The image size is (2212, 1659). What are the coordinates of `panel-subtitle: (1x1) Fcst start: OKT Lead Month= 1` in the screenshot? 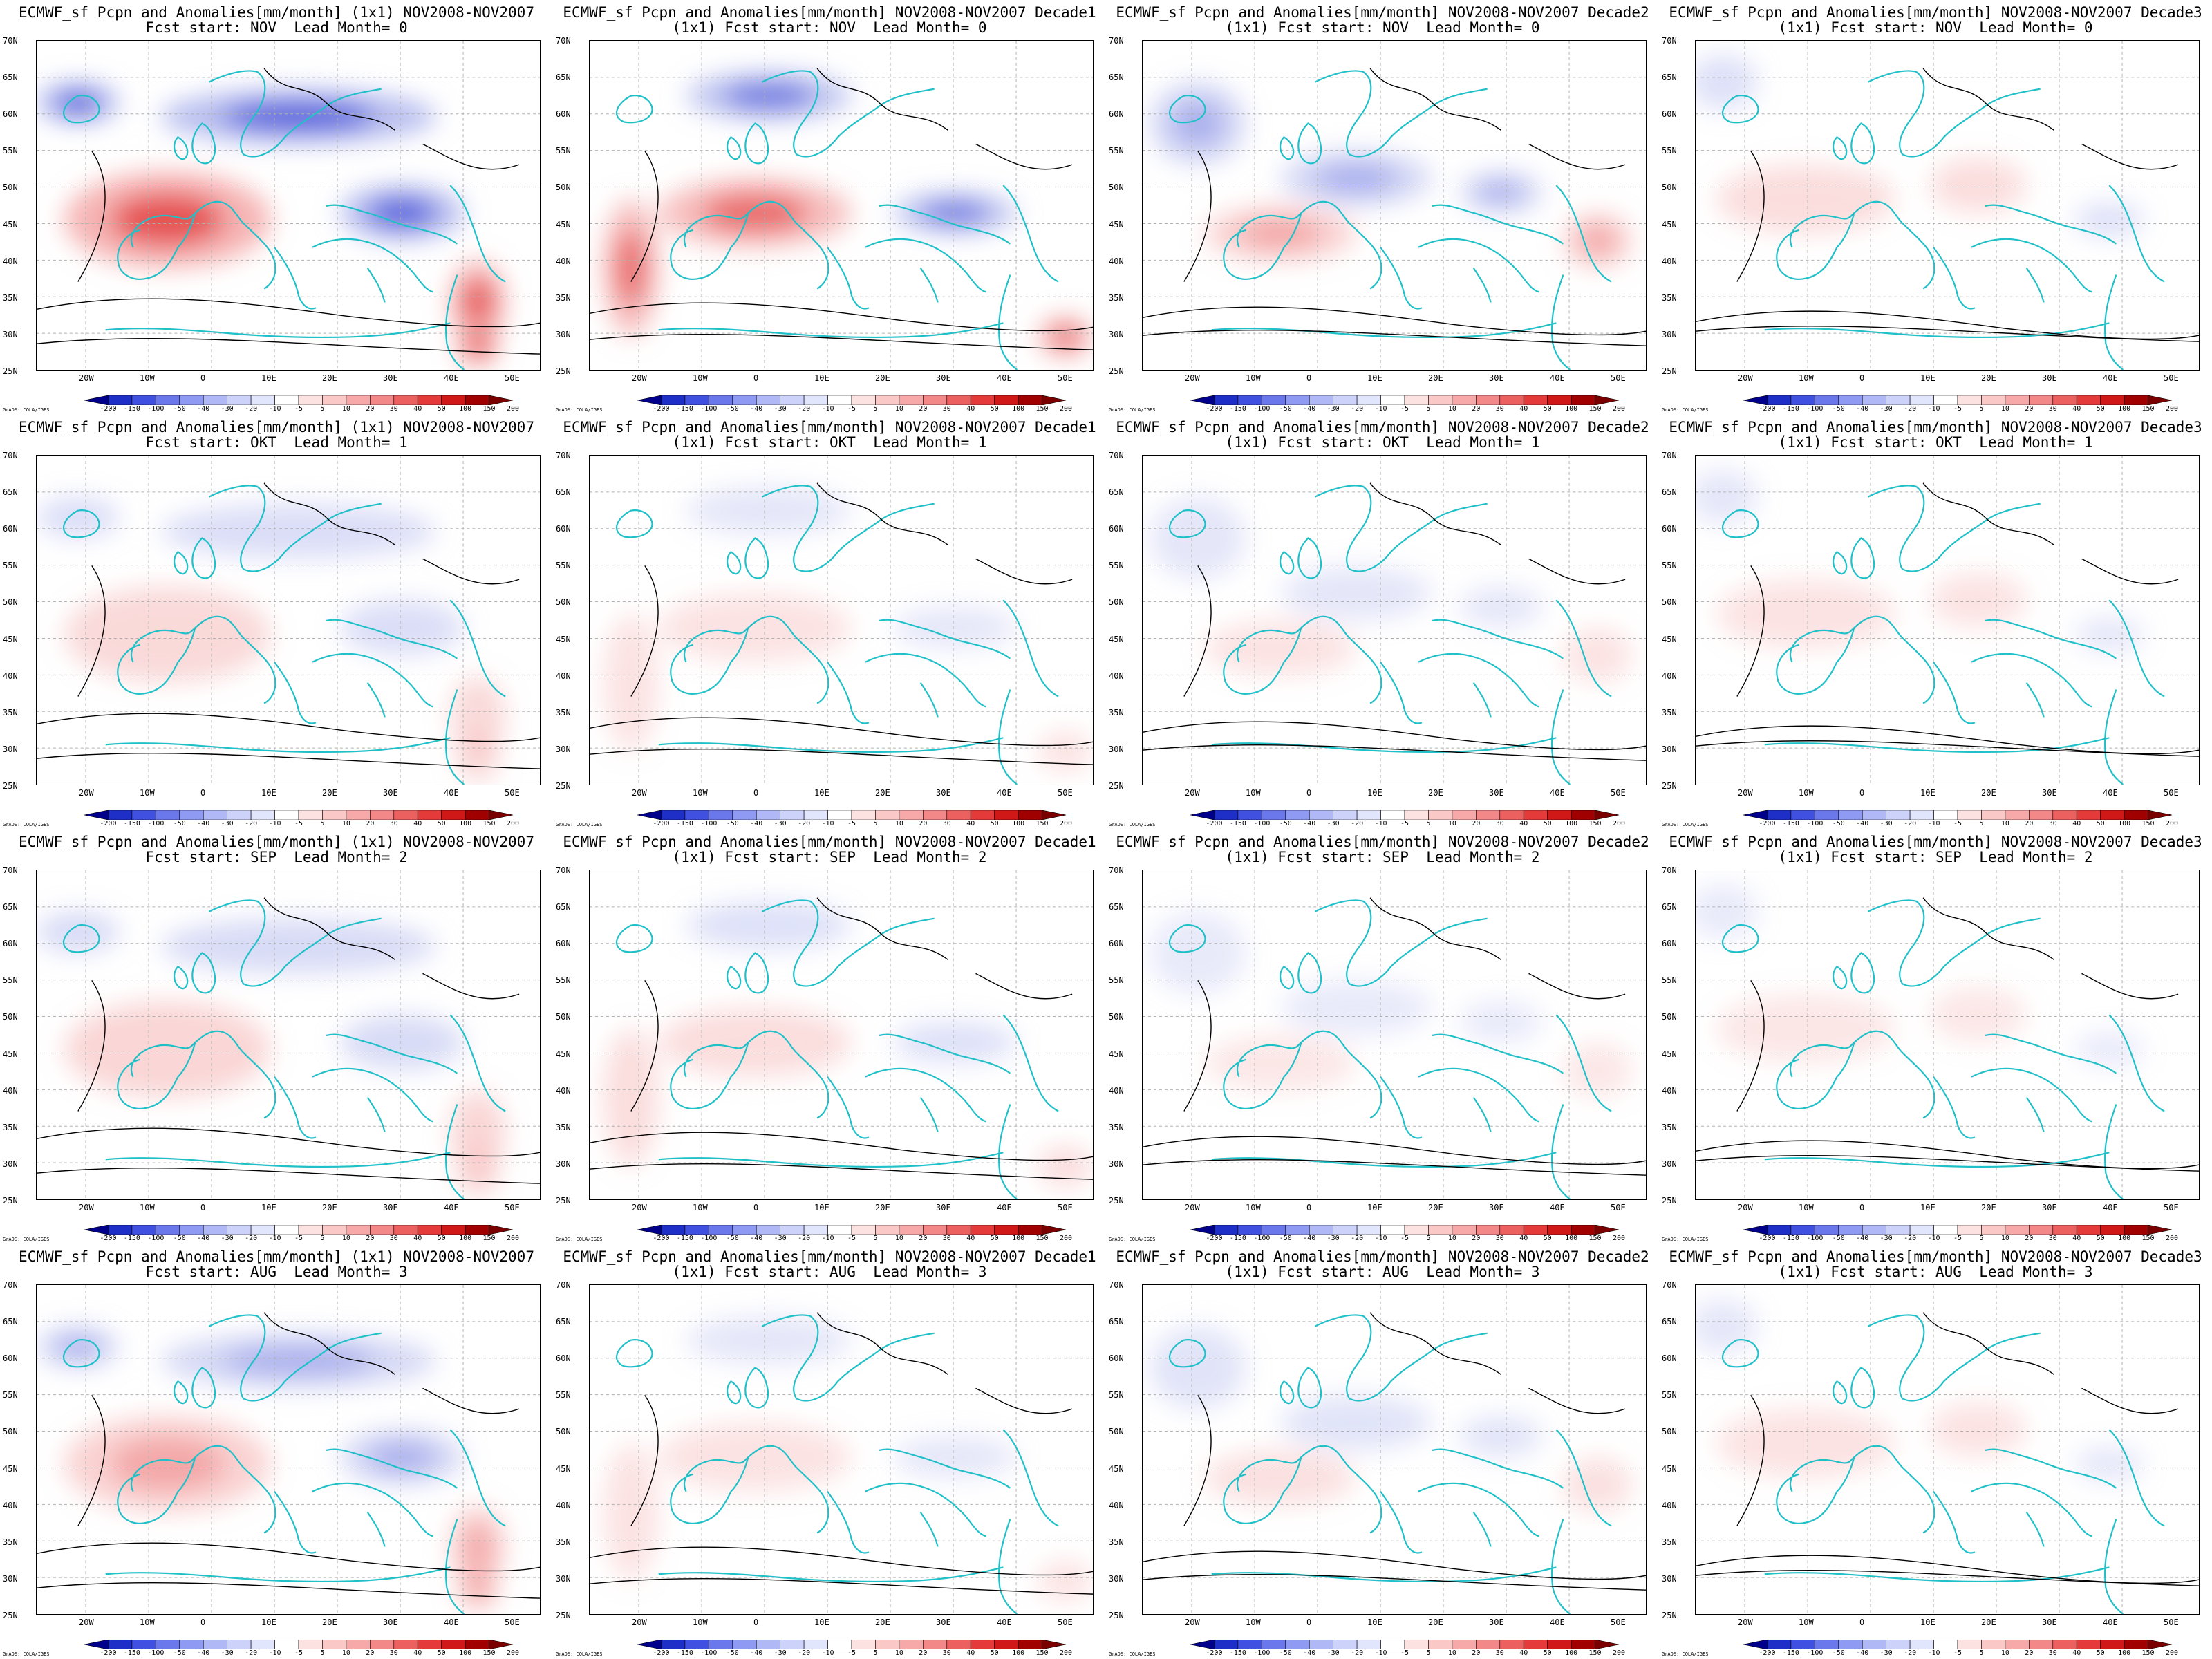 It's located at (829, 442).